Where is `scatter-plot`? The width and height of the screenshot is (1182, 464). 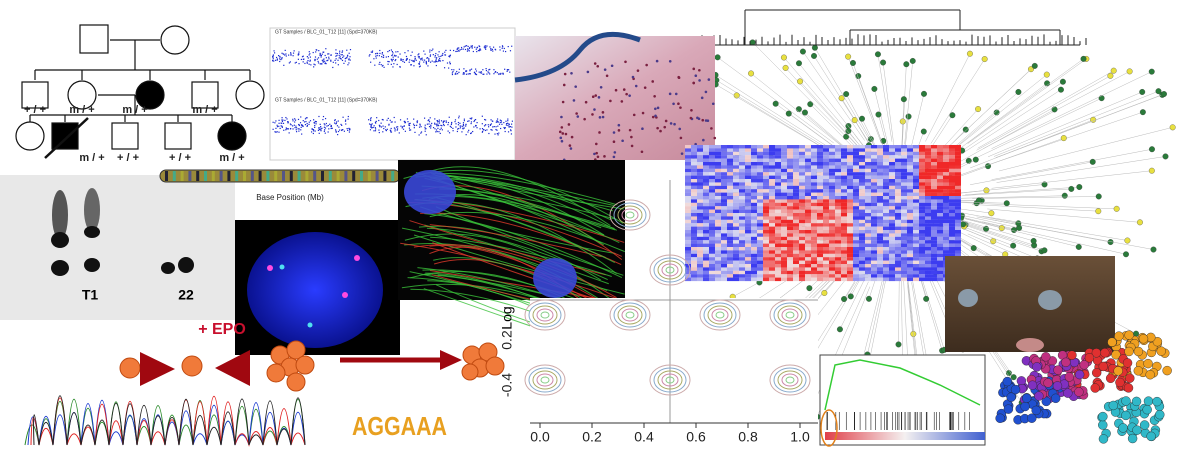 scatter-plot is located at coordinates (671, 302).